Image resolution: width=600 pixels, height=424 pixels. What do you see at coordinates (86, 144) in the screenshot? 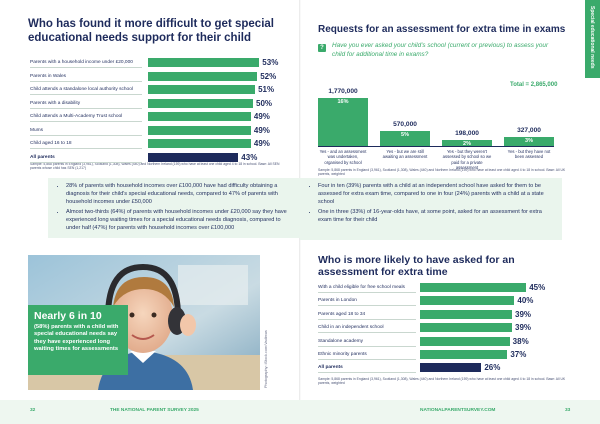
I see `row-label: Child aged 16 to 18` at bounding box center [86, 144].